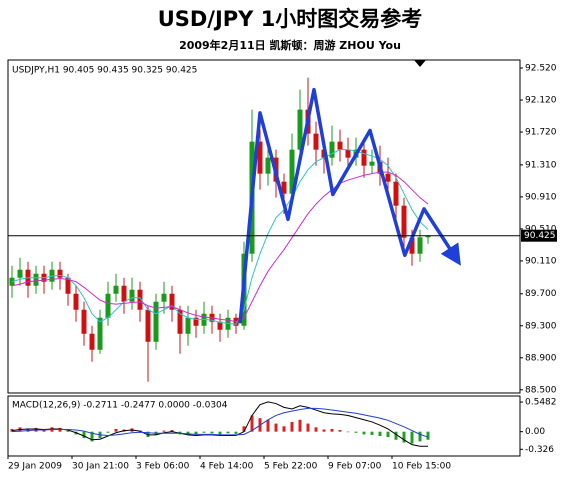  Describe the element at coordinates (290, 19) in the screenshot. I see `page-title: USD/JPY 1小时图交易参考` at that location.